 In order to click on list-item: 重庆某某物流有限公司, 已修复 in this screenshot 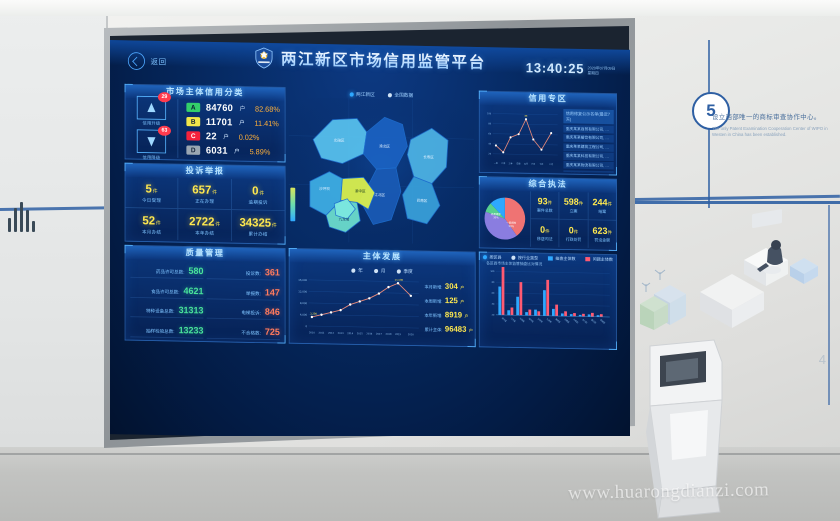, I will do `click(588, 165)`.